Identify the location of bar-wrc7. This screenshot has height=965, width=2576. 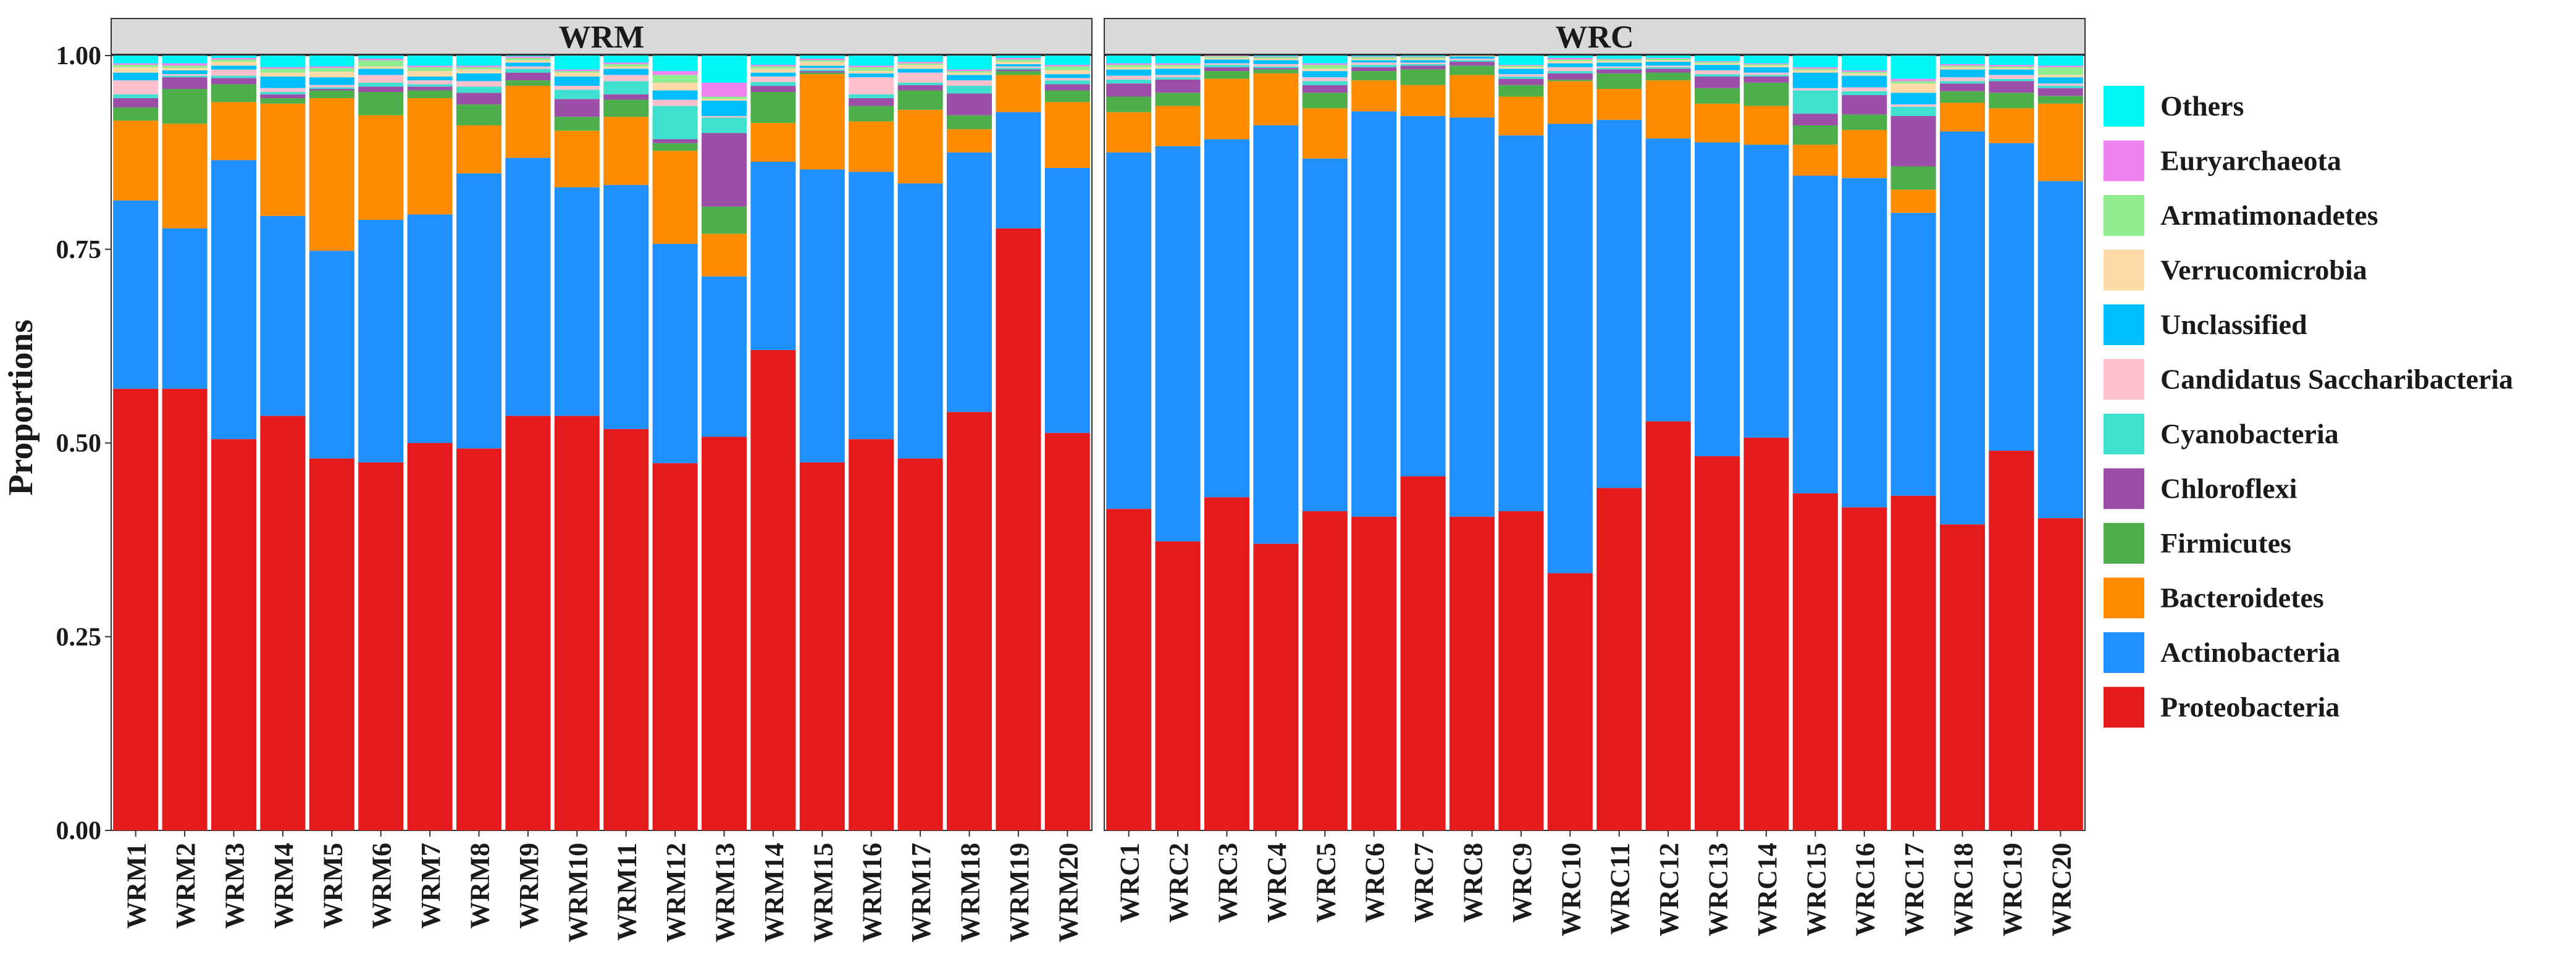
(1423, 443).